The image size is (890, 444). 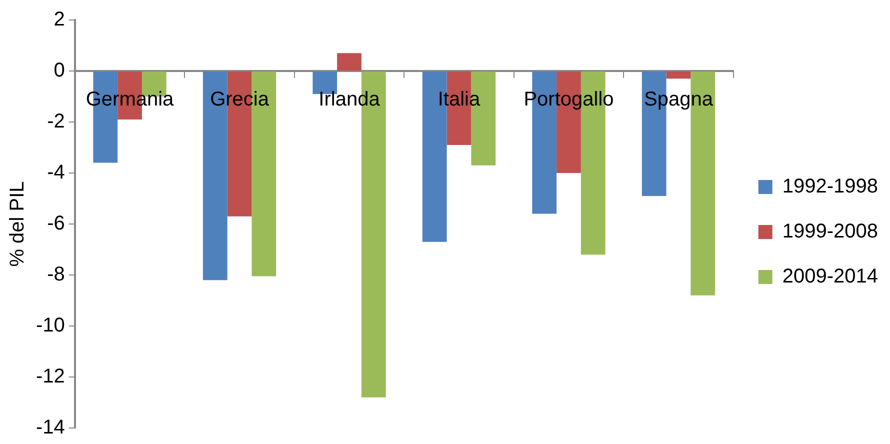 What do you see at coordinates (56, 121) in the screenshot?
I see `y-tick-label: -2` at bounding box center [56, 121].